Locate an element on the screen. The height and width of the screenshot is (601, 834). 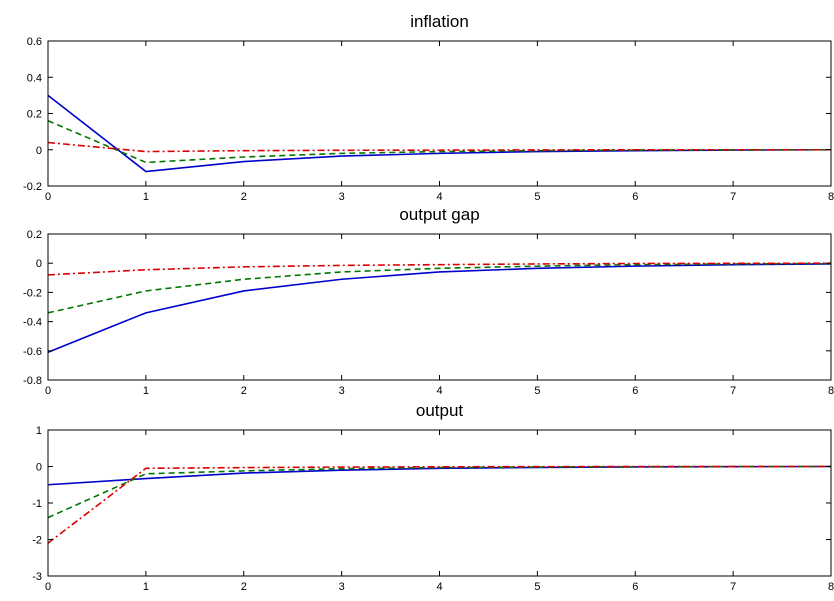
panel-2-series-2-line is located at coordinates (439, 288).